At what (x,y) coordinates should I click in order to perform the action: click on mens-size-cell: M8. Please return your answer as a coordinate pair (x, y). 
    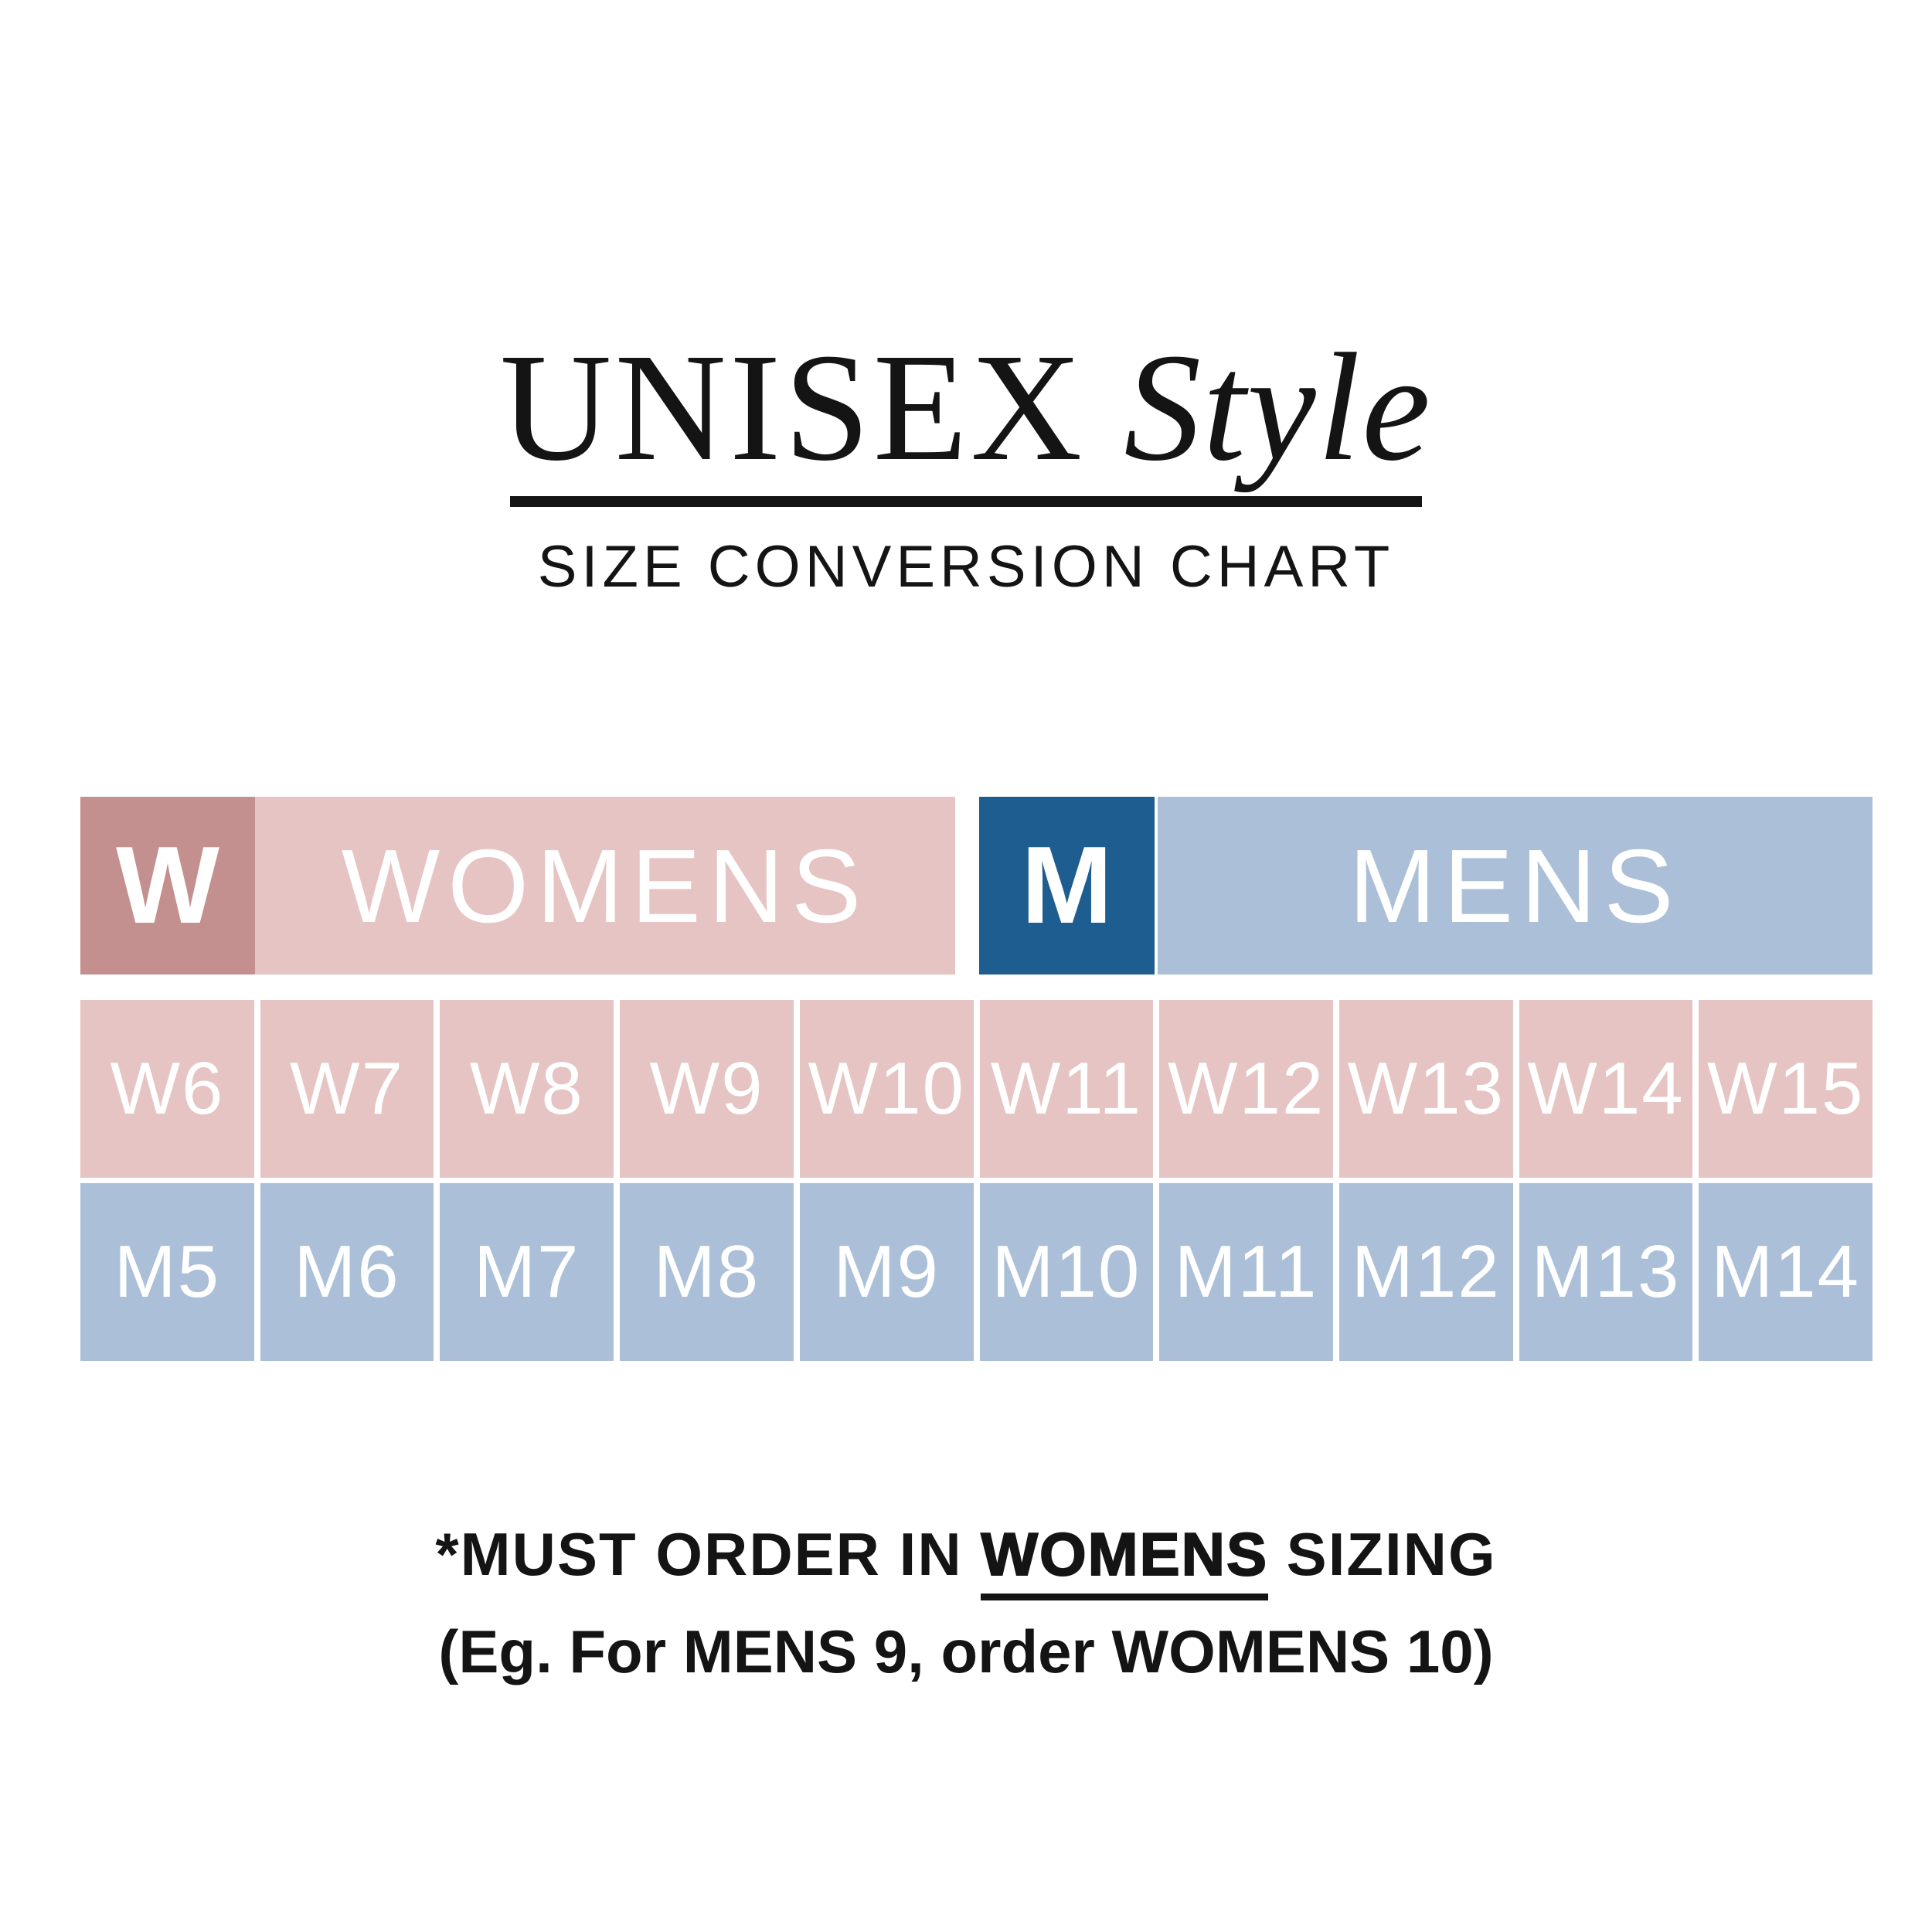
    Looking at the image, I should click on (707, 1272).